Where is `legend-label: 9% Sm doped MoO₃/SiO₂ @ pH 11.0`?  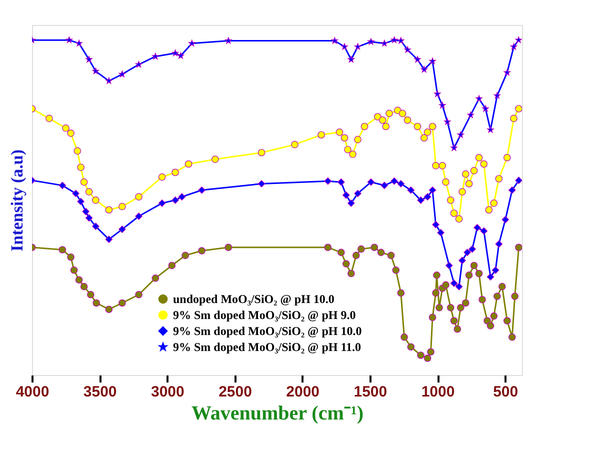 legend-label: 9% Sm doped MoO₃/SiO₂ @ pH 11.0 is located at coordinates (267, 347).